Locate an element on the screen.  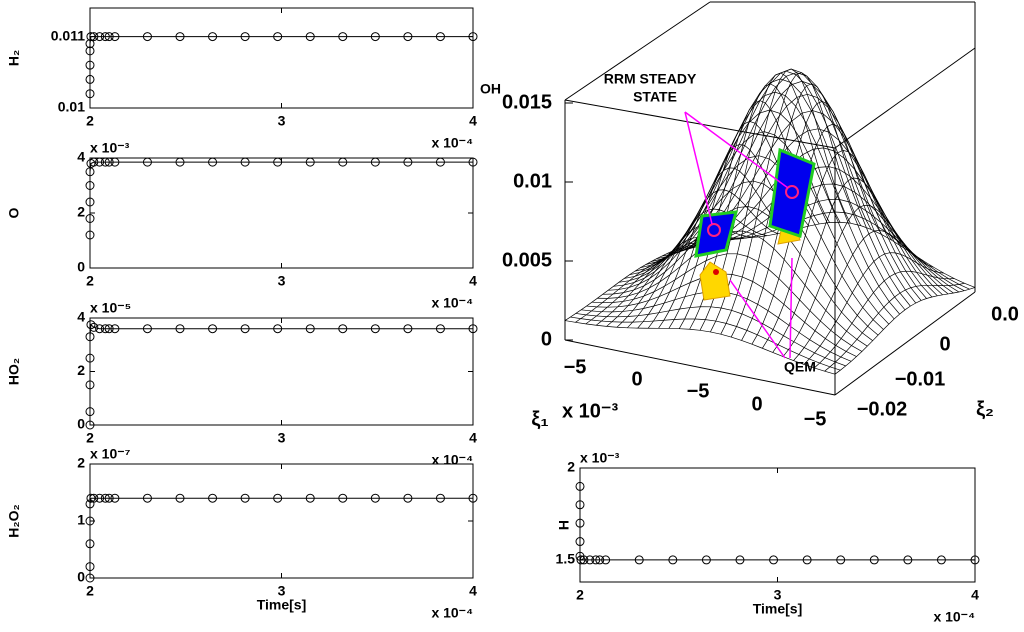
y-tick-label: 0.0 is located at coordinates (1005, 314).